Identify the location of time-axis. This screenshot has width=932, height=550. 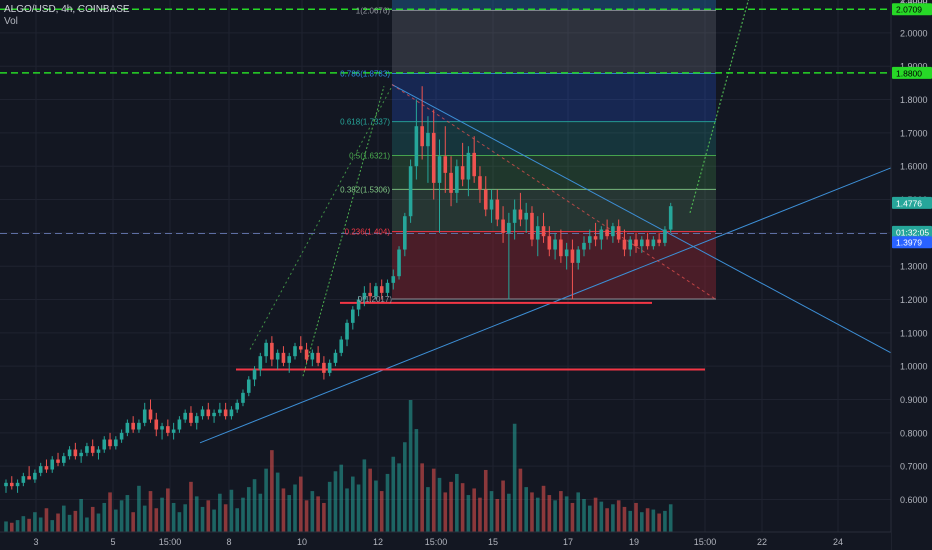
(445, 541).